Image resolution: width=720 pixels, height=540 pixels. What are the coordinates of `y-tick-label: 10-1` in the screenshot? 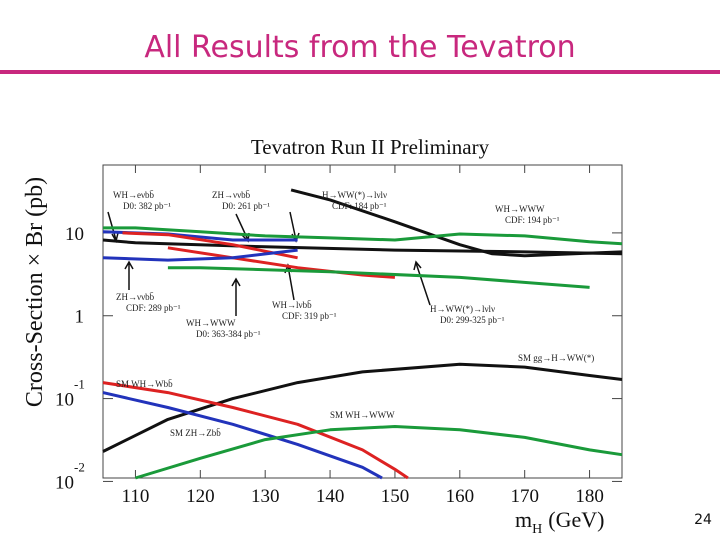 It's located at (70, 394).